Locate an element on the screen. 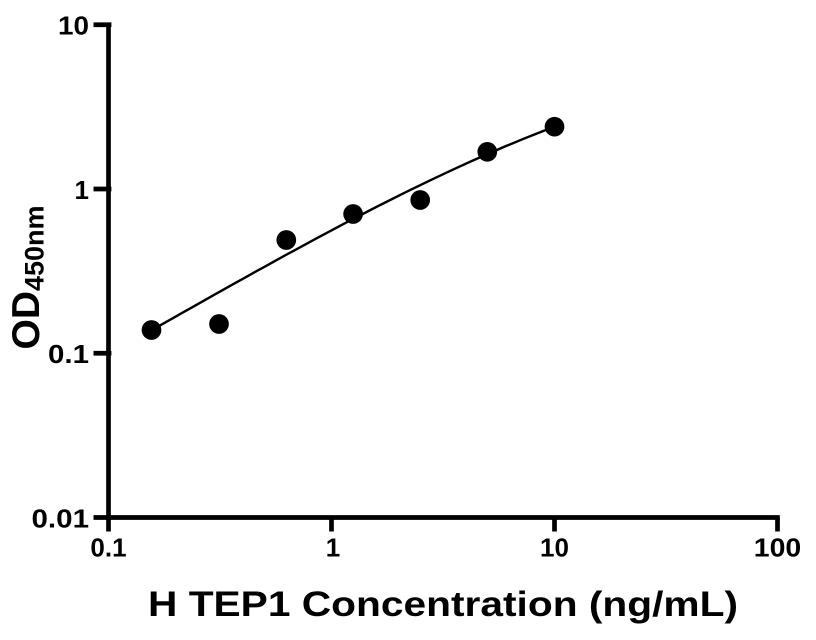  svg-text: H TEP1 Concentration (ng/mL) is located at coordinates (443, 604).